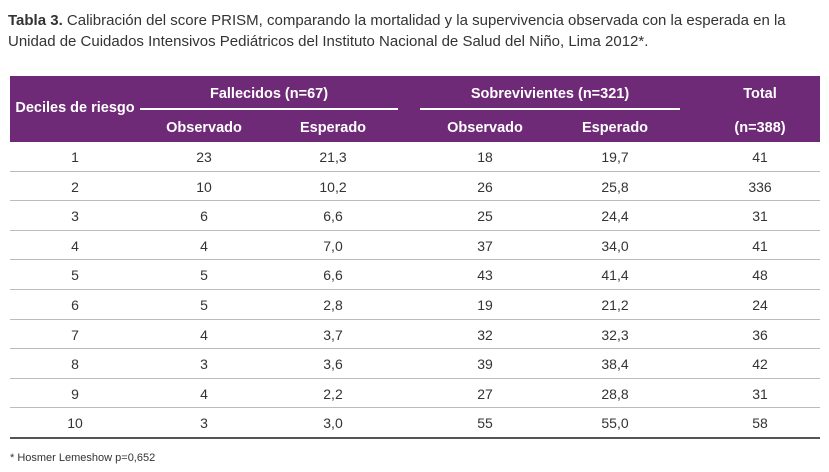 This screenshot has height=472, width=829. I want to click on sobrevivientes-observado-cell: 19, so click(485, 304).